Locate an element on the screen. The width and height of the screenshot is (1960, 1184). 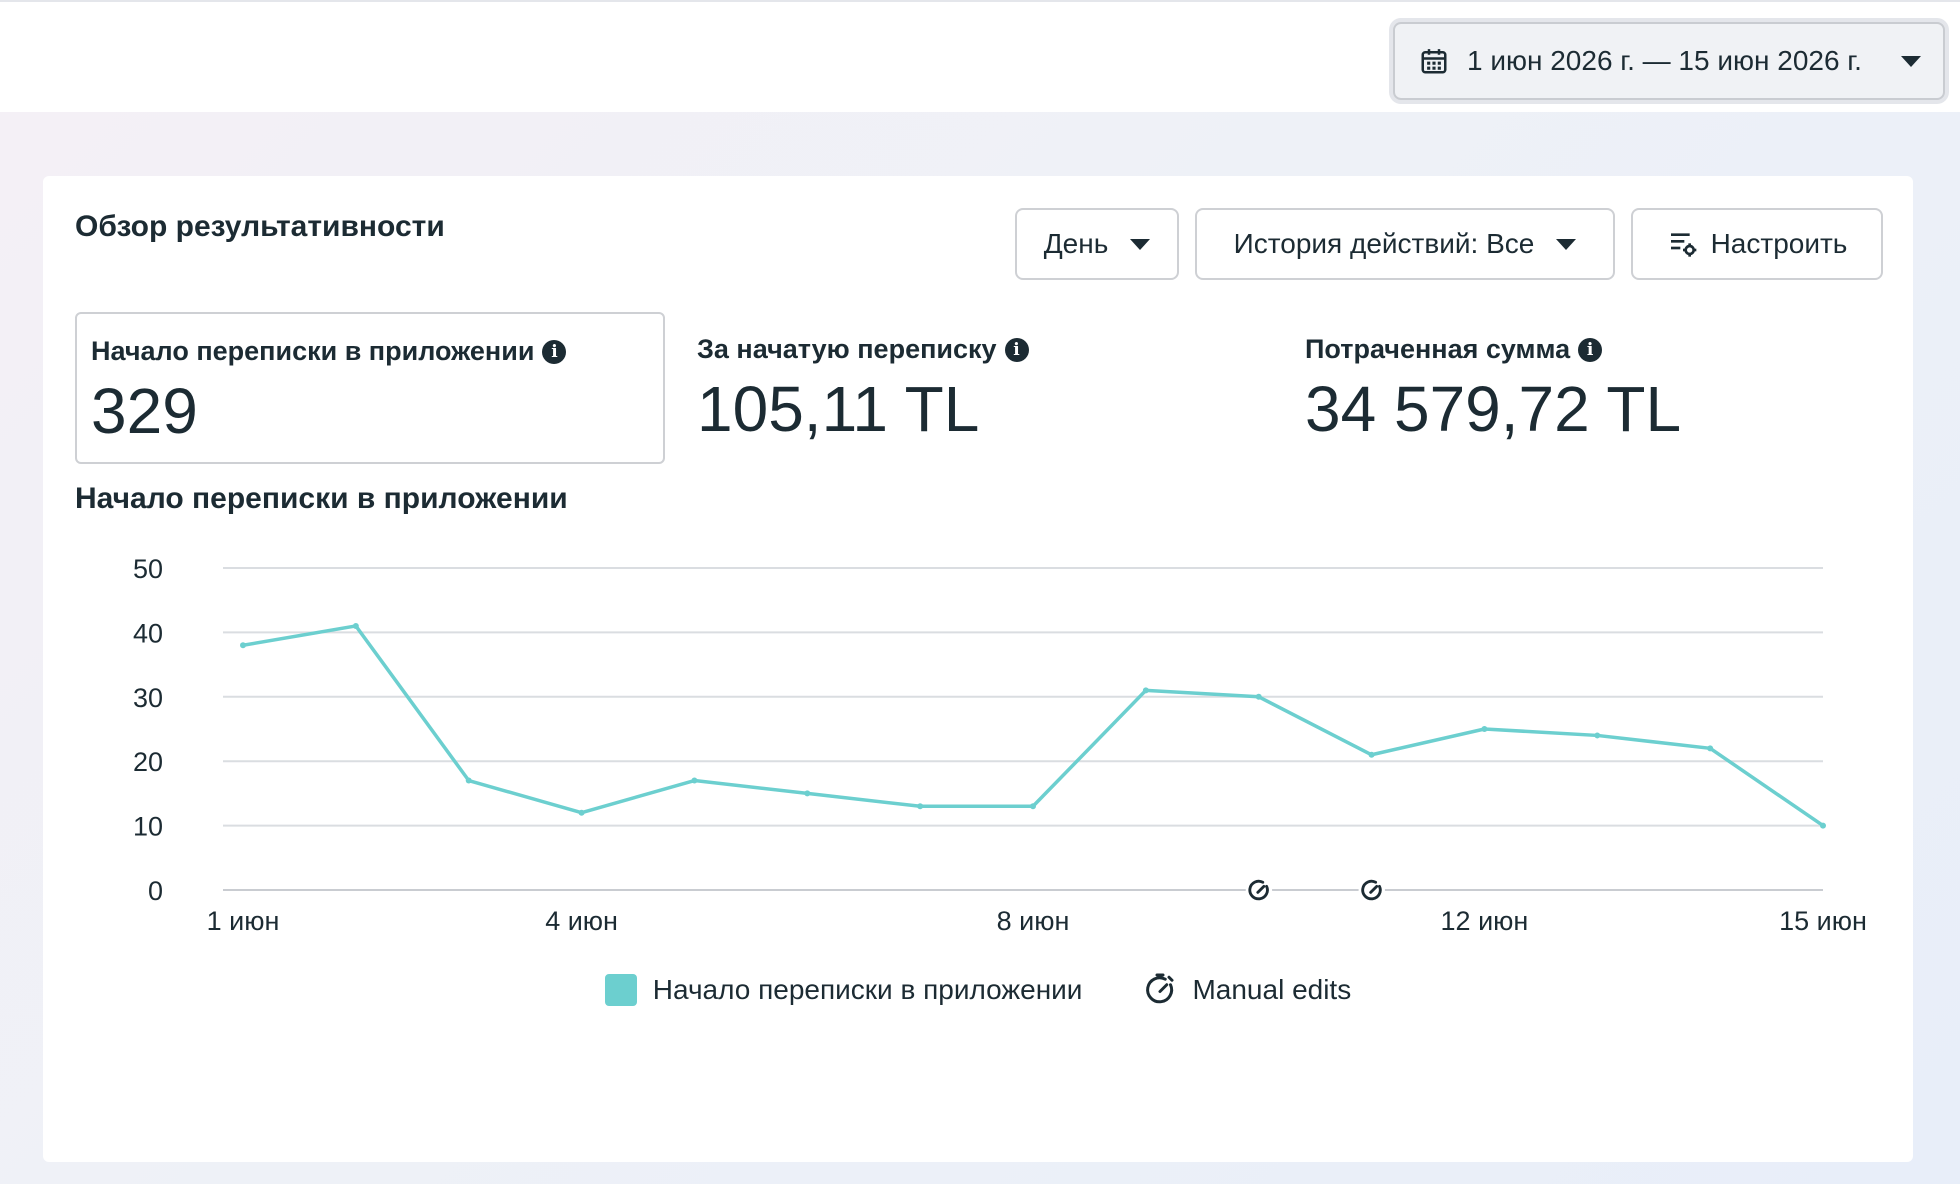
metric-label-wrapper: За начатую переписку i is located at coordinates (863, 349).